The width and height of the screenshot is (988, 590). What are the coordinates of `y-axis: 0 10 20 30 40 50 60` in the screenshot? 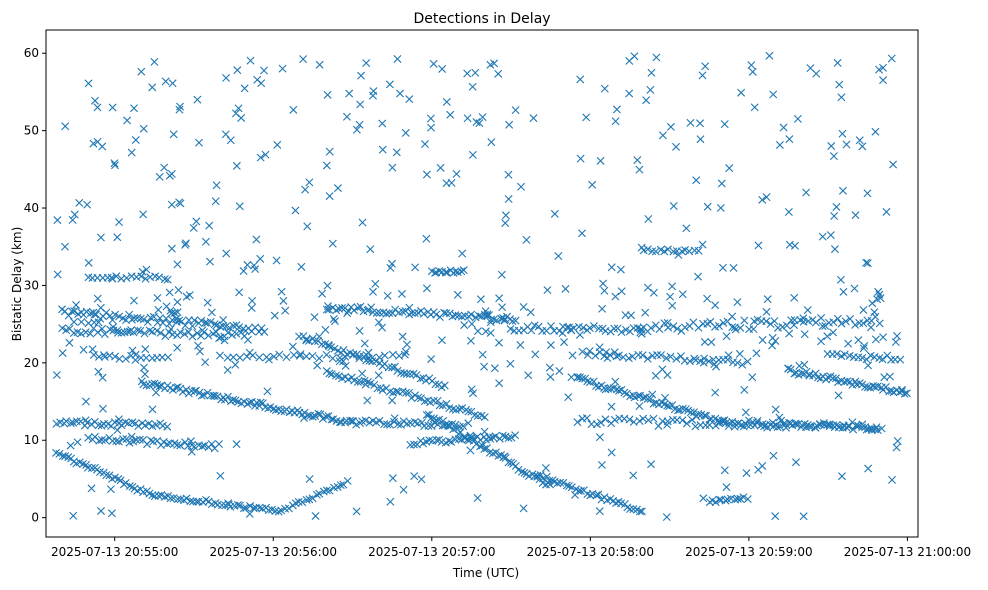 It's located at (35, 285).